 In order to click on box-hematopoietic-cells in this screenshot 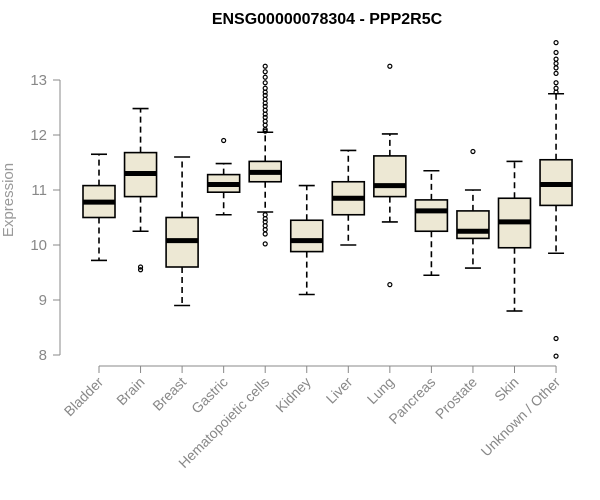, I will do `click(265, 155)`.